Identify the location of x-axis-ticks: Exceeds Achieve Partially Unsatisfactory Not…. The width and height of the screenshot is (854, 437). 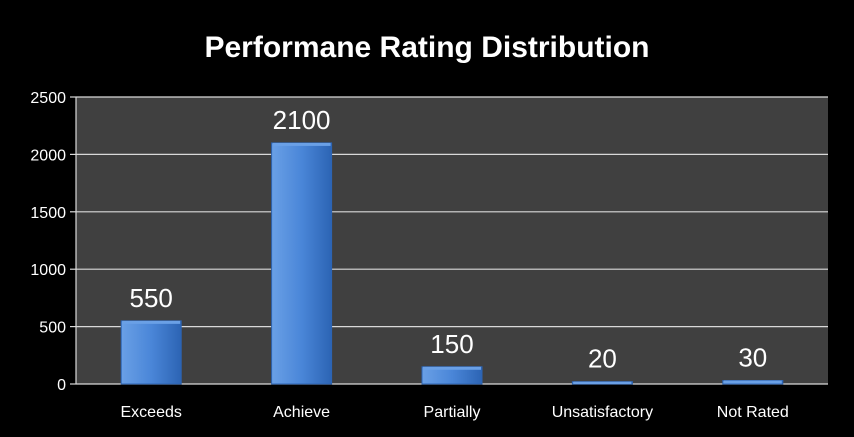
(455, 412).